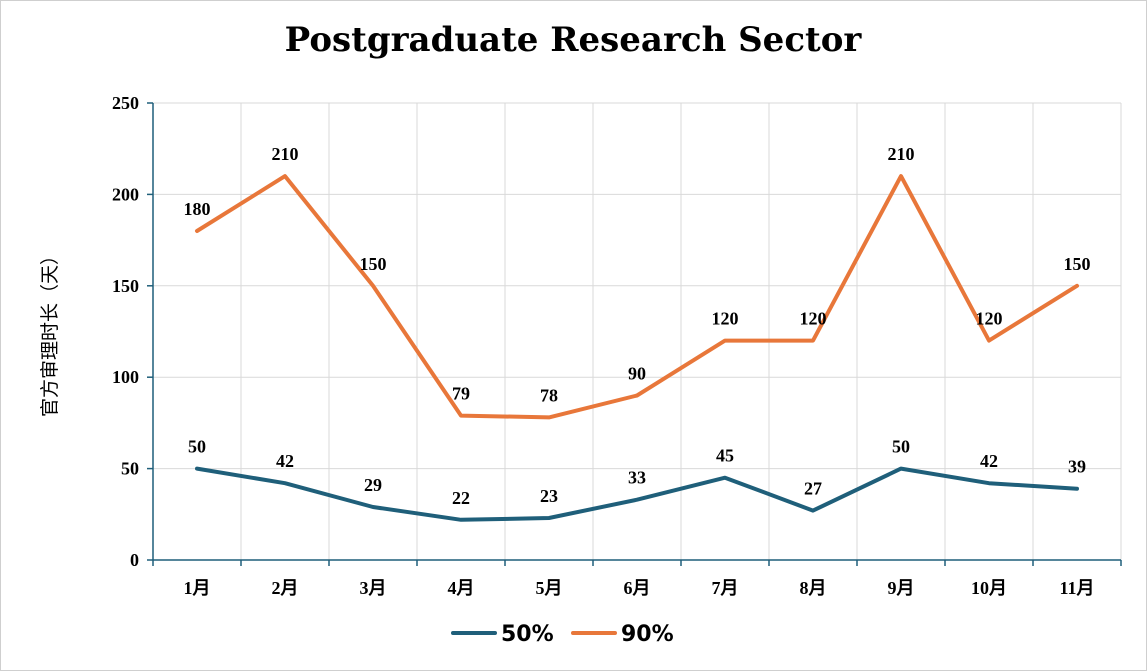 This screenshot has width=1147, height=671. I want to click on y-tick-label: 50, so click(130, 469).